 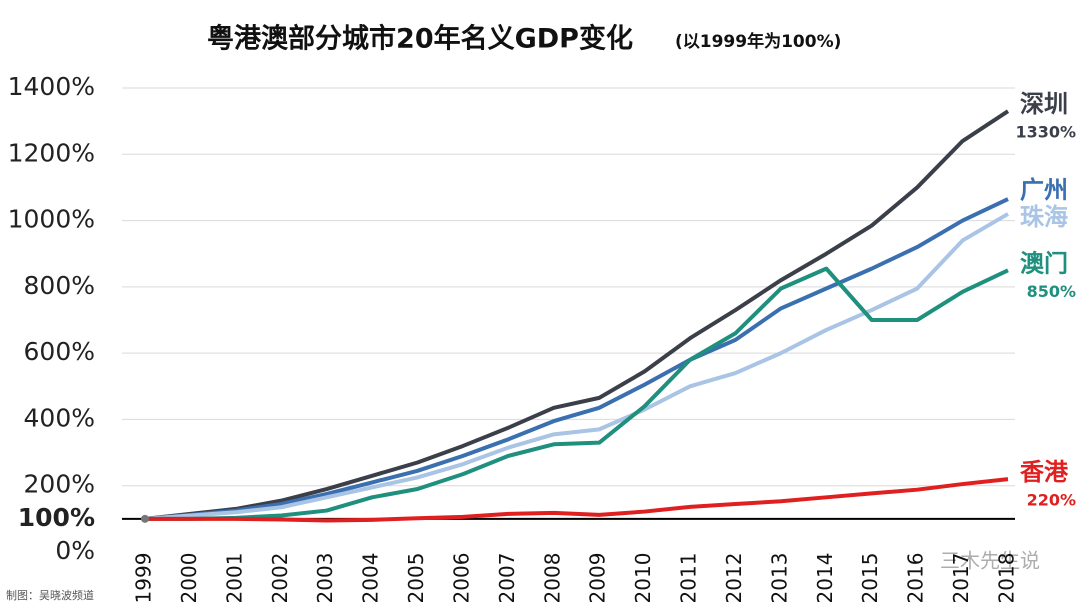 What do you see at coordinates (189, 578) in the screenshot?
I see `x-tick-label: 2000` at bounding box center [189, 578].